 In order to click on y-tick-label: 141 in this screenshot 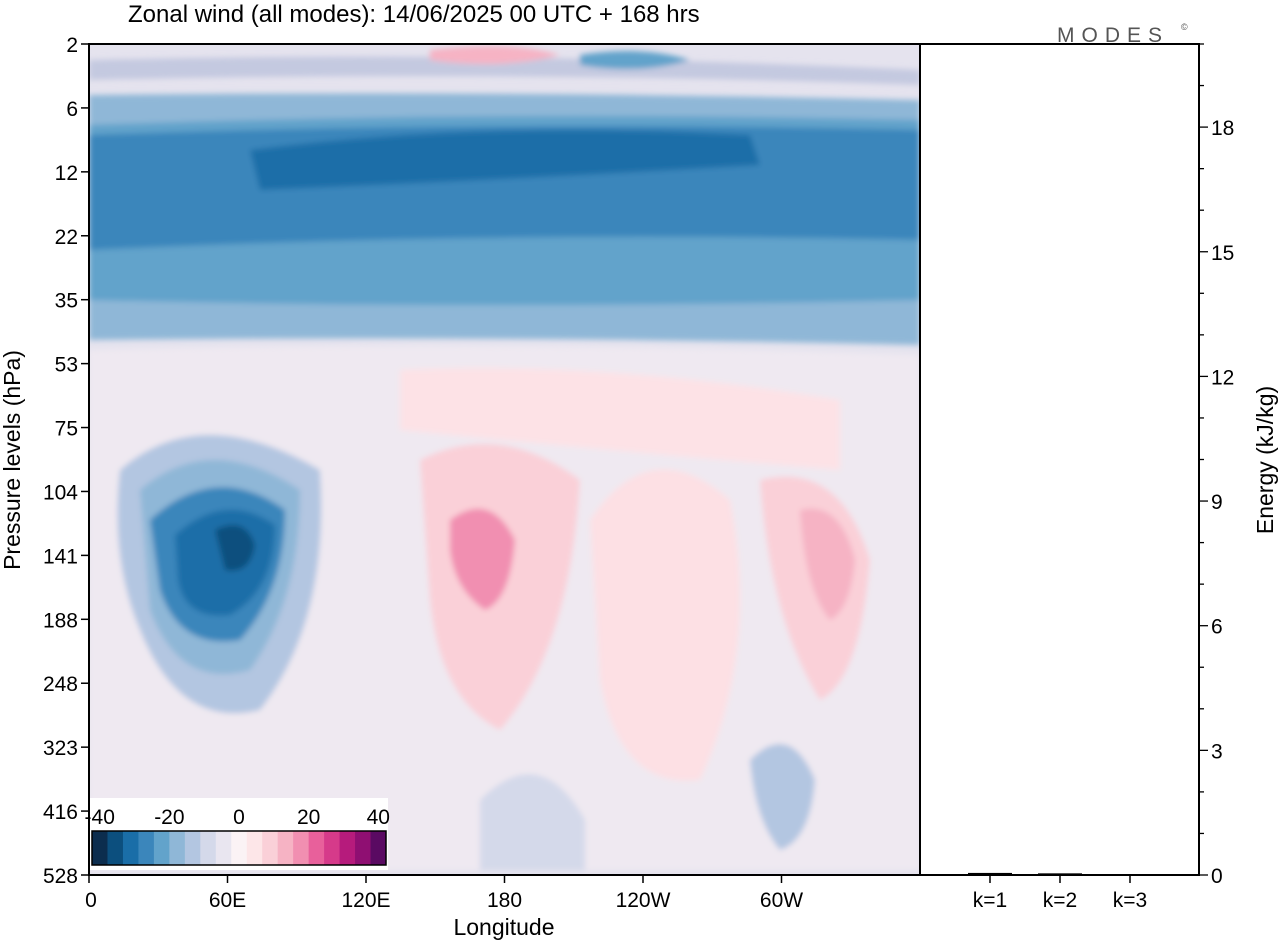, I will do `click(60, 556)`.